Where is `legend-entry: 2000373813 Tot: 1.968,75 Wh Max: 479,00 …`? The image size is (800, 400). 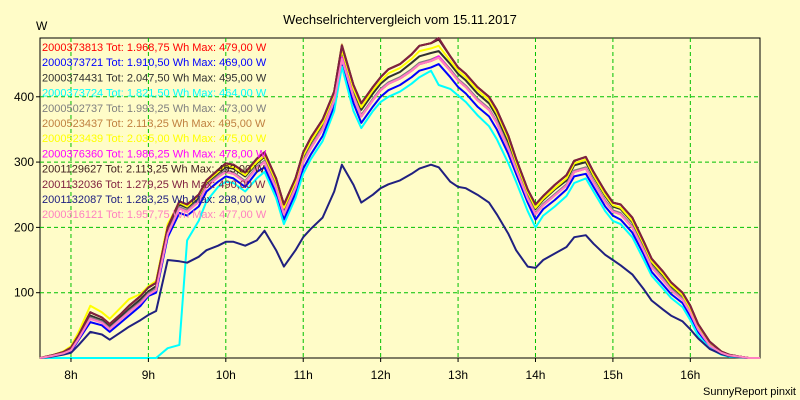
legend-entry: 2000373813 Tot: 1.968,75 Wh Max: 479,00 … is located at coordinates (154, 48).